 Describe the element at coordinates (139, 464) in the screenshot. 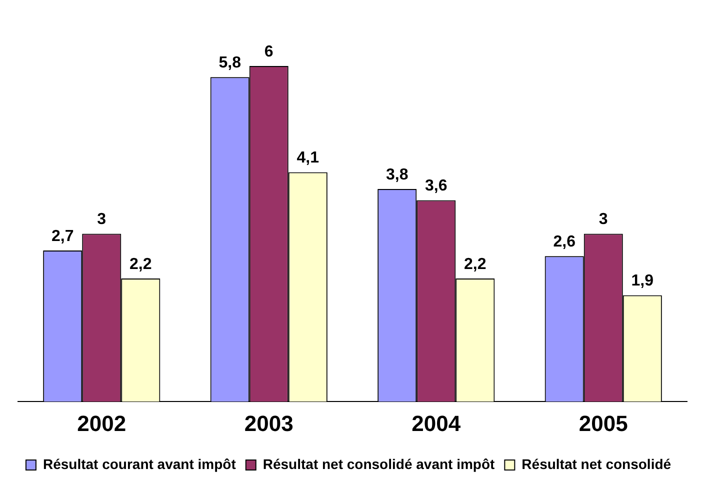

I see `legend-label: Résultat courant avant impôt` at that location.